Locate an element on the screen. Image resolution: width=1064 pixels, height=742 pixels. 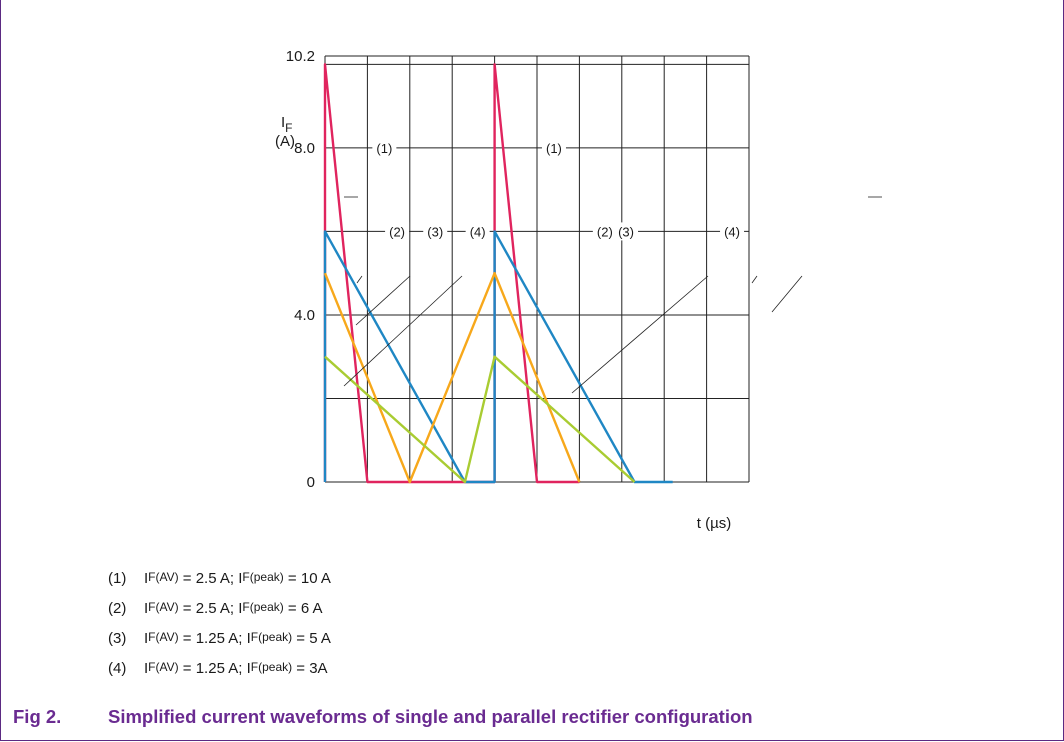
x-axis-label: t (µs) is located at coordinates (714, 523).